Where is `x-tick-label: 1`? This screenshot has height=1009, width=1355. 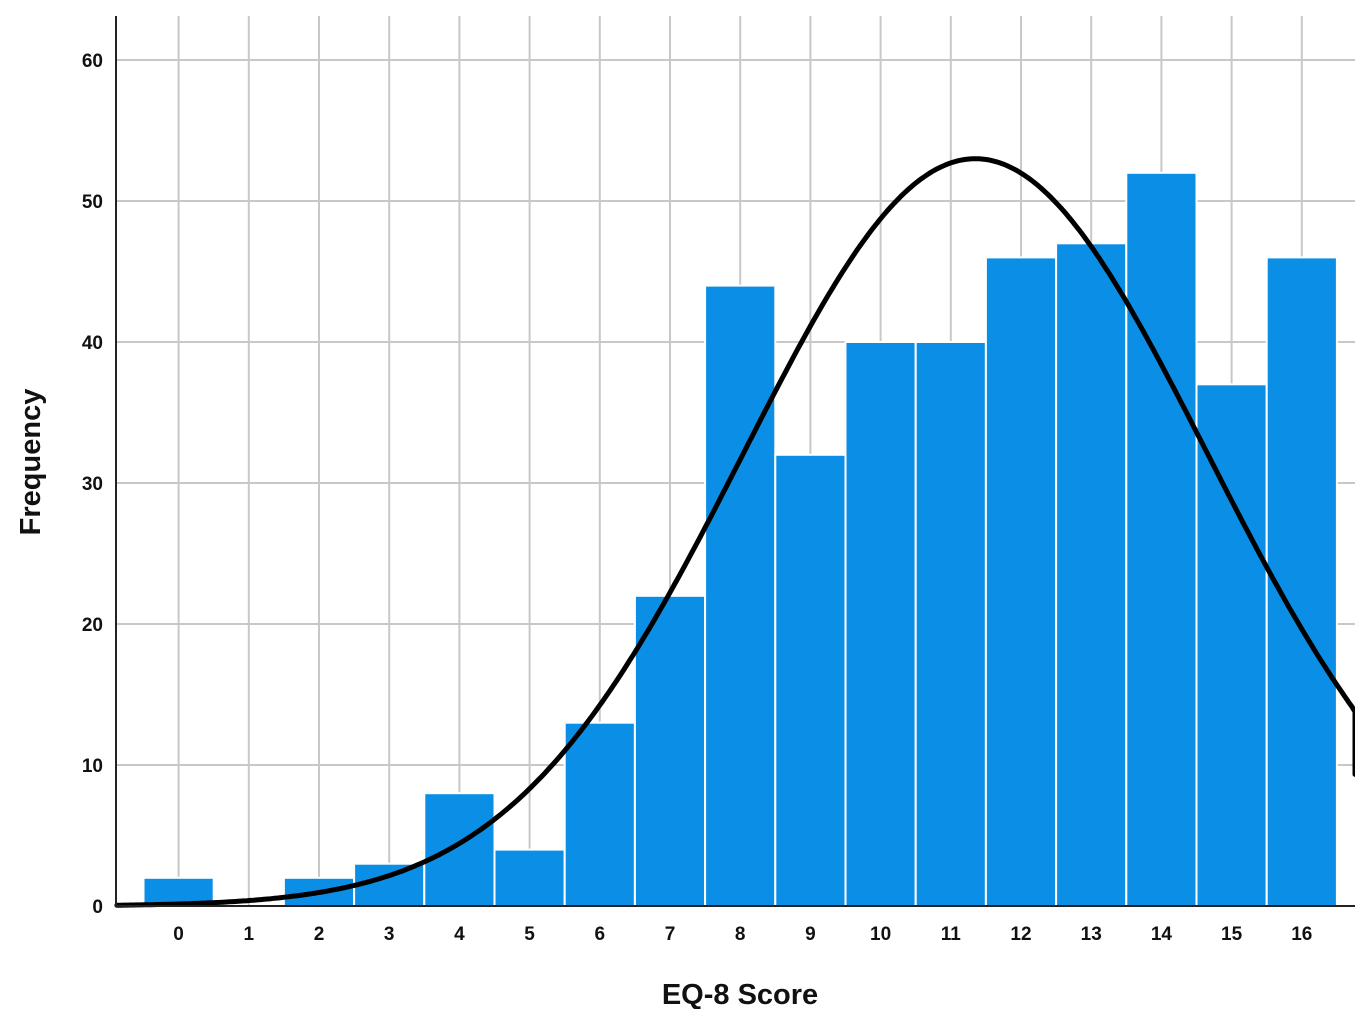 x-tick-label: 1 is located at coordinates (249, 934).